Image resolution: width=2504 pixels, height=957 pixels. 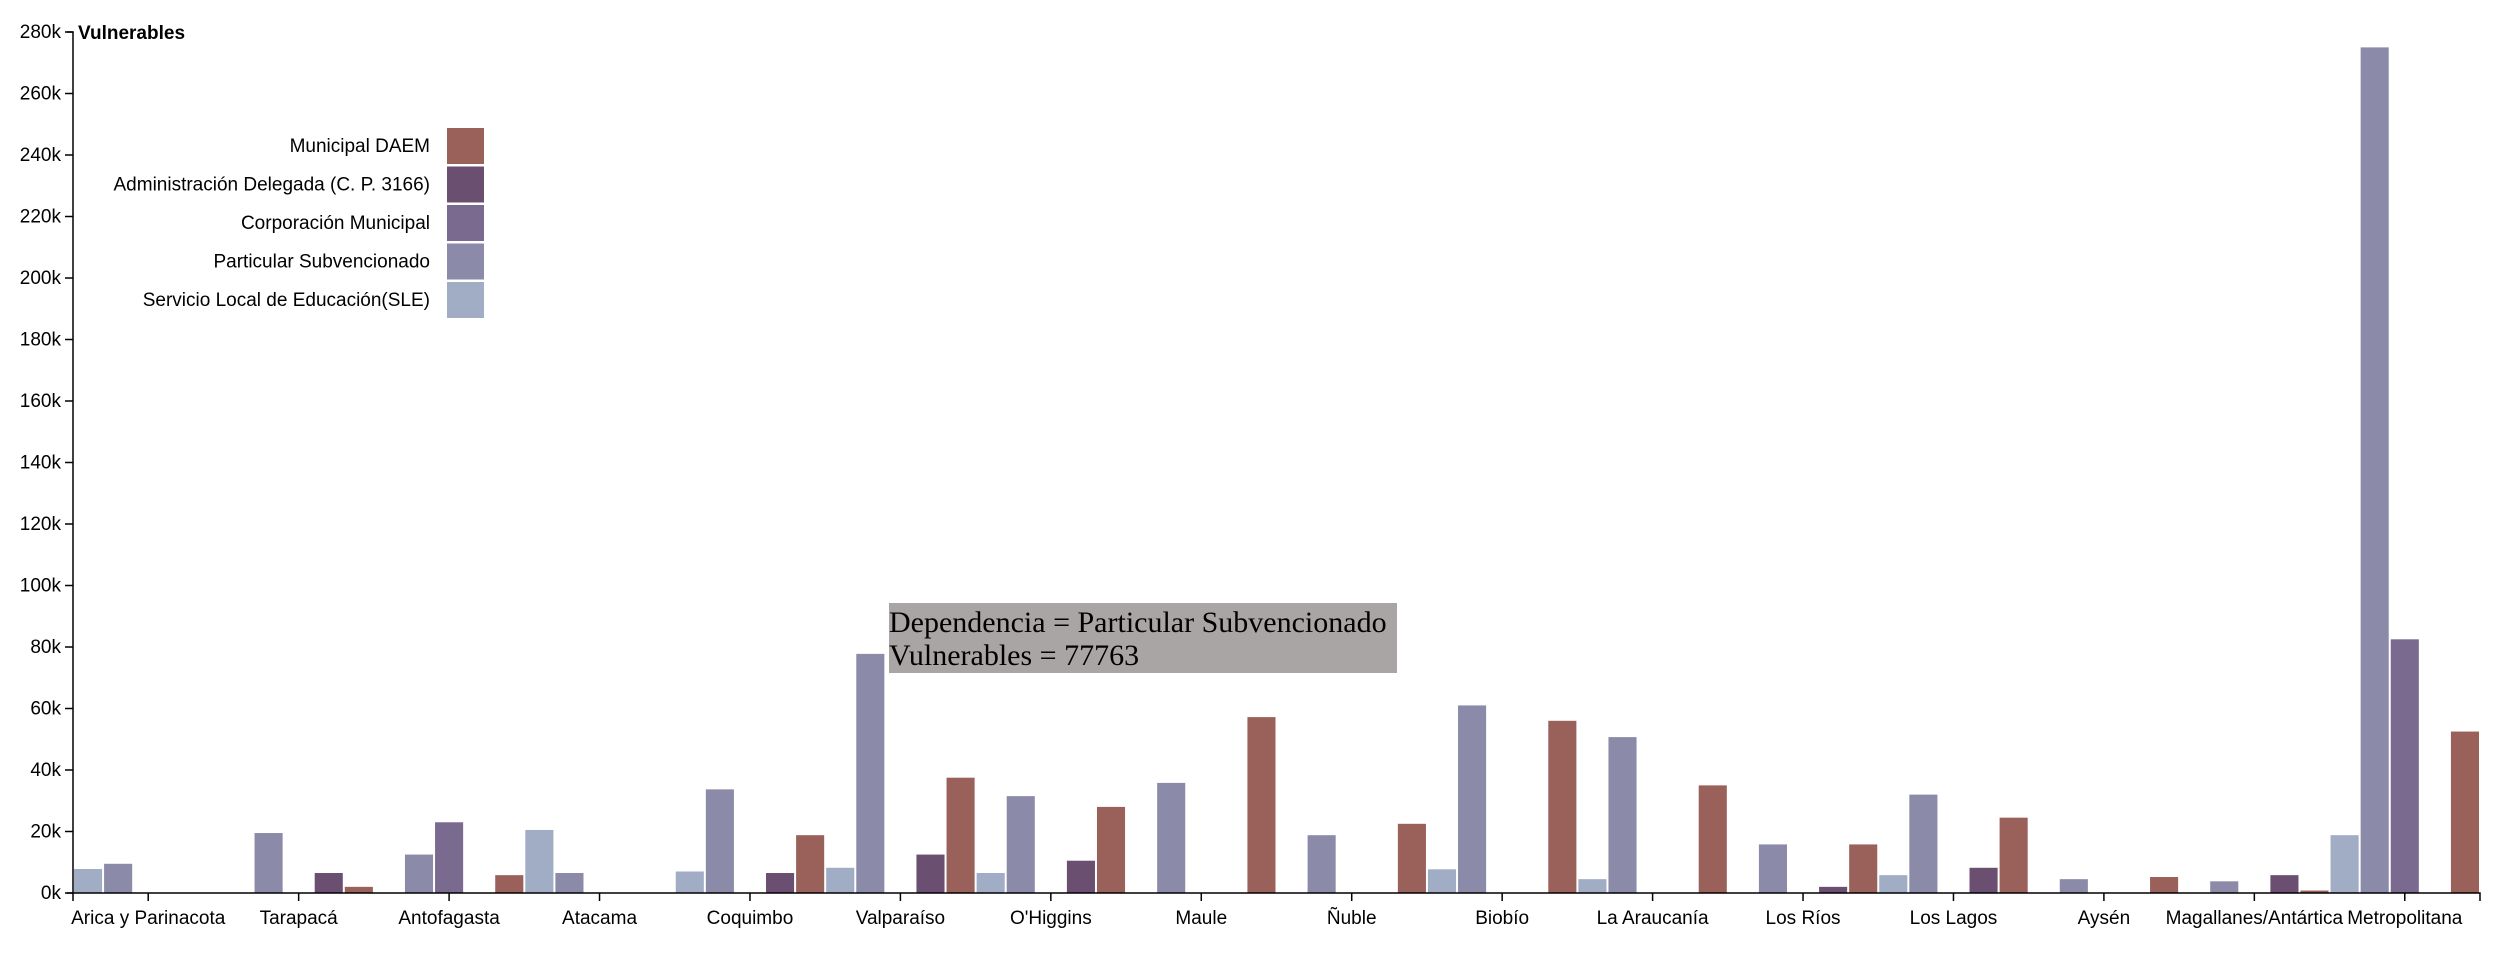 What do you see at coordinates (41, 217) in the screenshot?
I see `y-tick-label: 220k` at bounding box center [41, 217].